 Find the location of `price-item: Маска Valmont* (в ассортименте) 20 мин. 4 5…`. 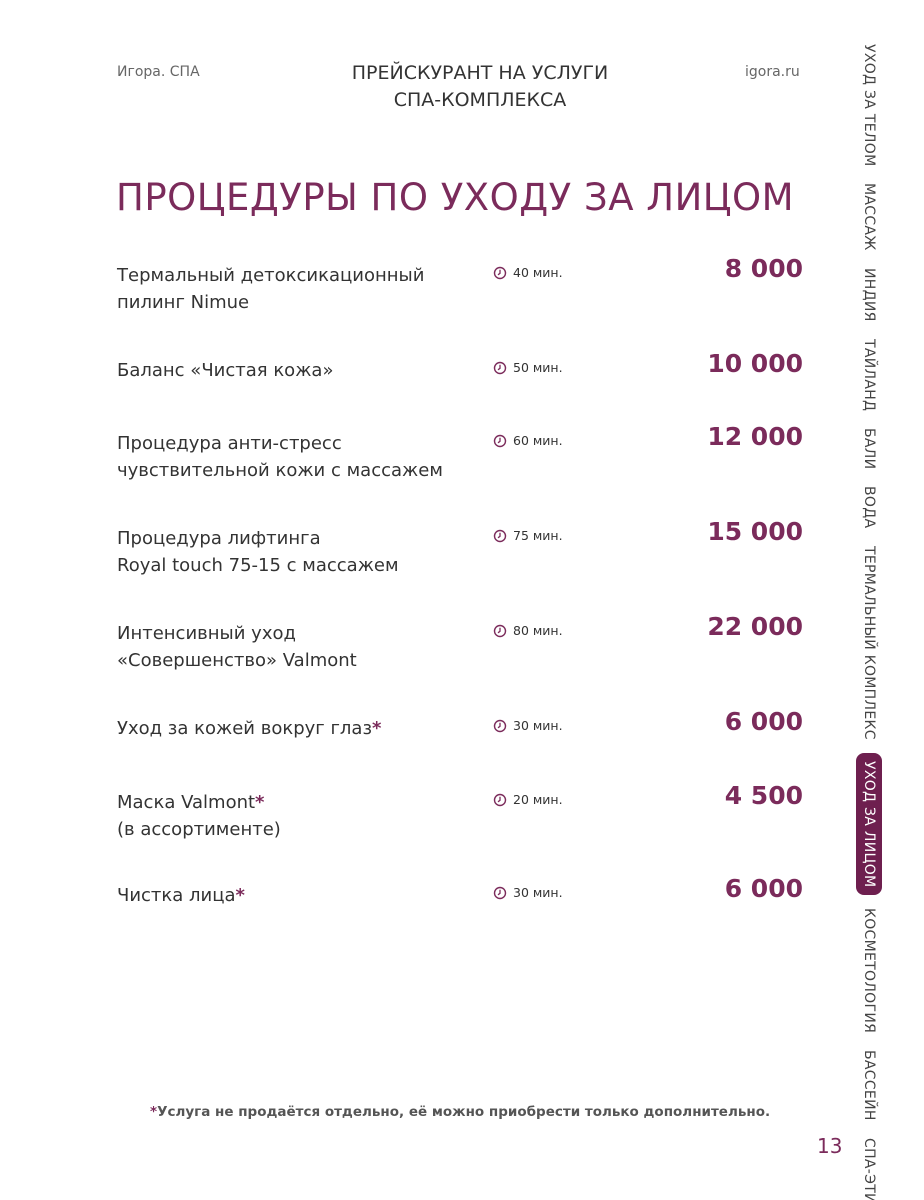

price-item: Маска Valmont* (в ассортименте) 20 мин. 4 5… is located at coordinates (462, 812).